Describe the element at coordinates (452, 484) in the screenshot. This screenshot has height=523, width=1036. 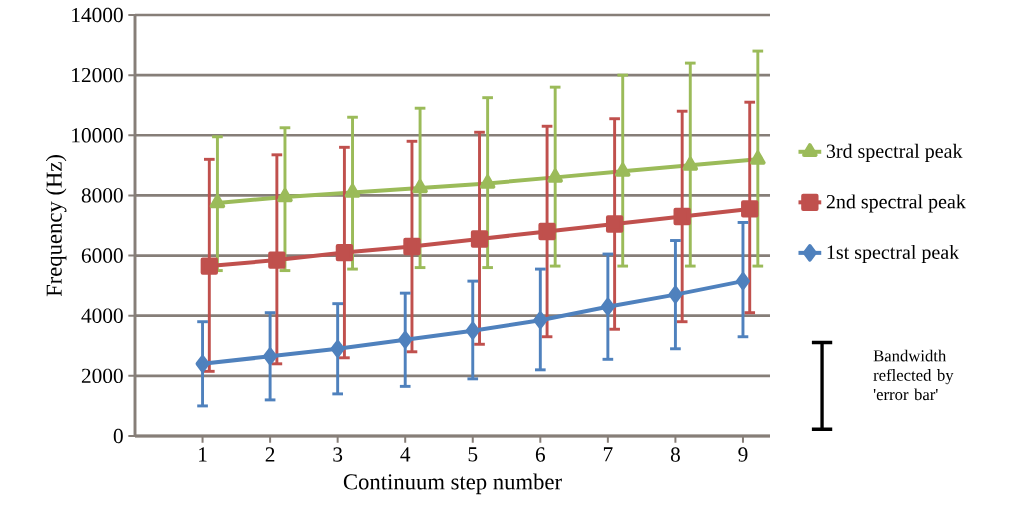
I see `x-axis-title: Continuum step number` at that location.